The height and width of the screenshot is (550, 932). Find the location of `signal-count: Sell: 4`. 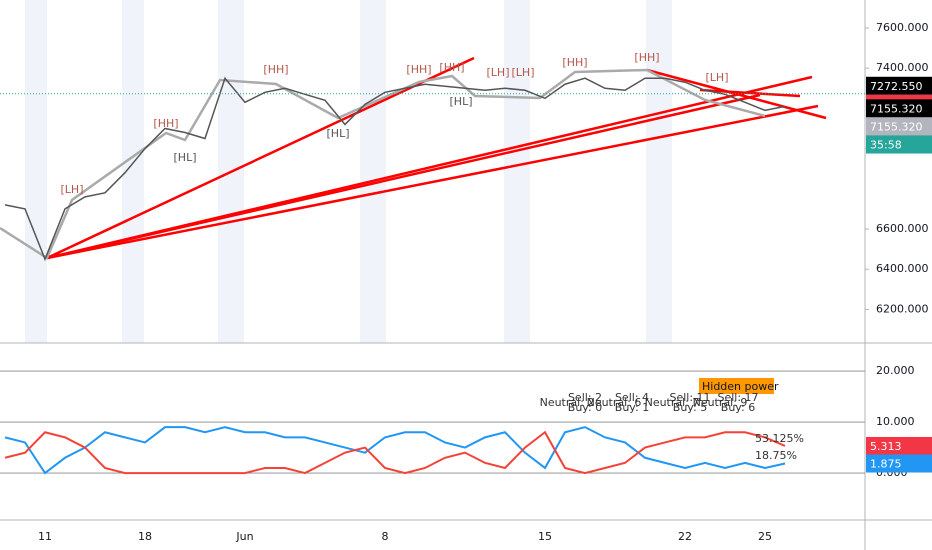

signal-count: Sell: 4 is located at coordinates (632, 397).